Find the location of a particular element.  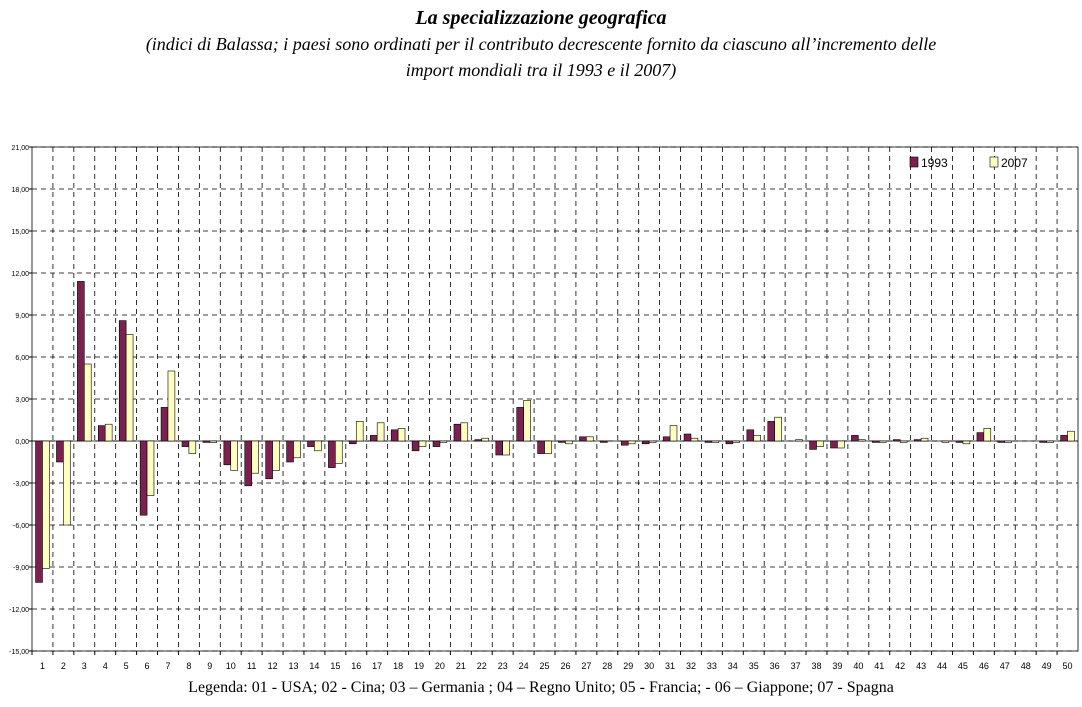

x-tick-label: 49 is located at coordinates (1047, 666).